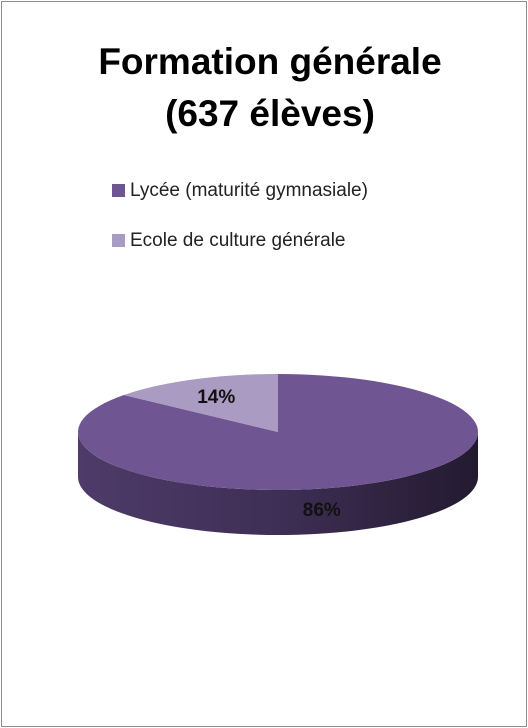 This screenshot has height=728, width=528. What do you see at coordinates (216, 397) in the screenshot?
I see `data-label: 14%` at bounding box center [216, 397].